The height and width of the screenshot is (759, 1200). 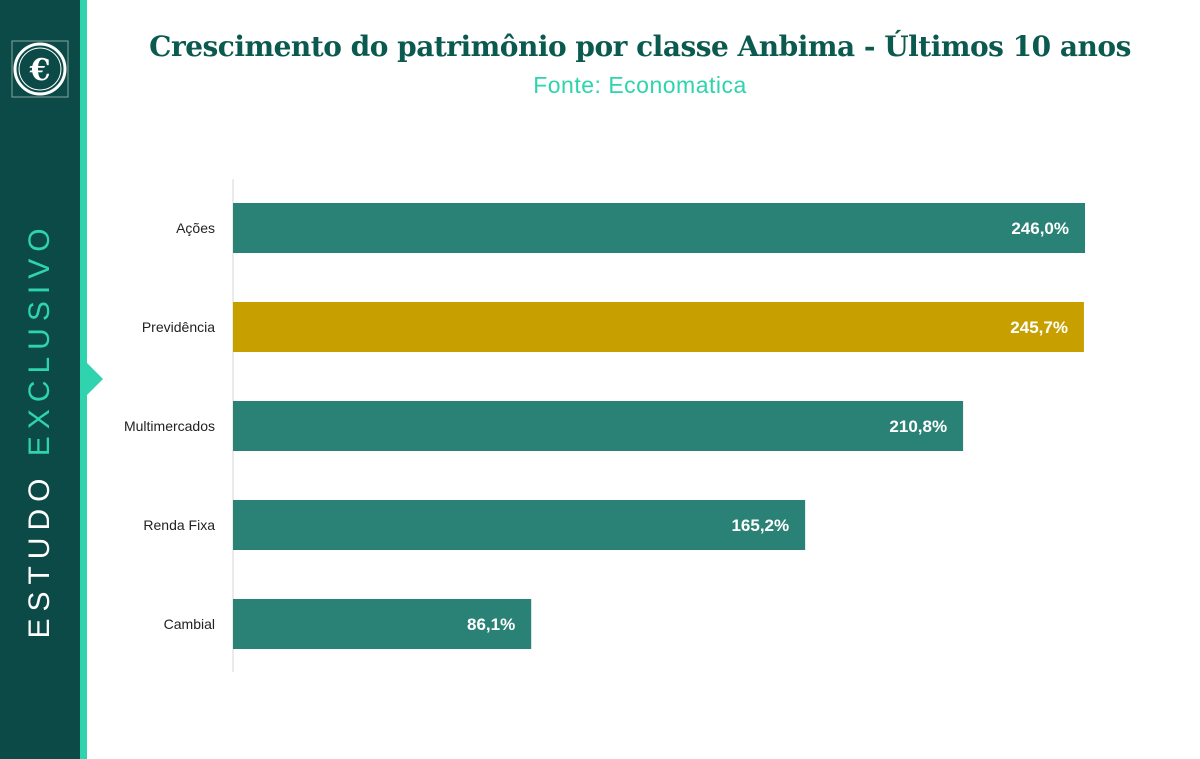 I want to click on logo-glyph: €, so click(x=40, y=70).